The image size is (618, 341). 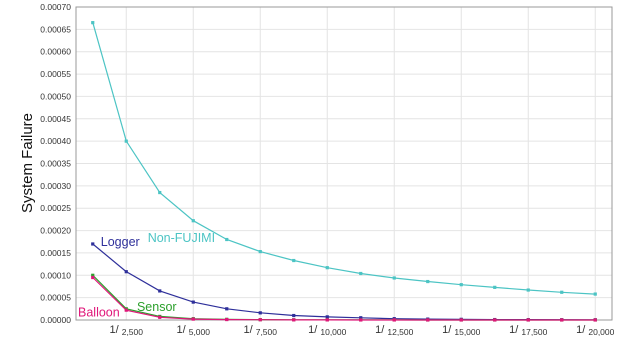 I want to click on y-axis-label: System Failure, so click(x=27, y=163).